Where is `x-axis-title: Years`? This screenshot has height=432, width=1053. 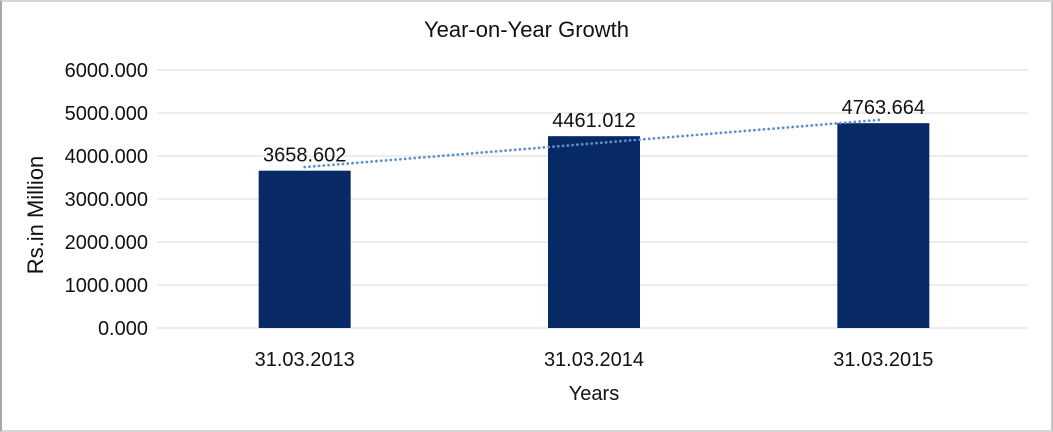 x-axis-title: Years is located at coordinates (594, 394).